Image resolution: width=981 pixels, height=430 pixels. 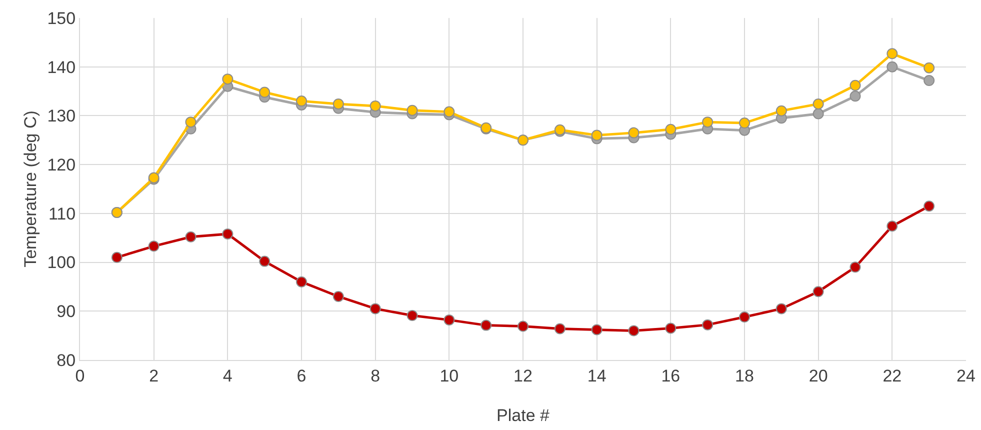 What do you see at coordinates (154, 376) in the screenshot?
I see `x-tick-label: 2` at bounding box center [154, 376].